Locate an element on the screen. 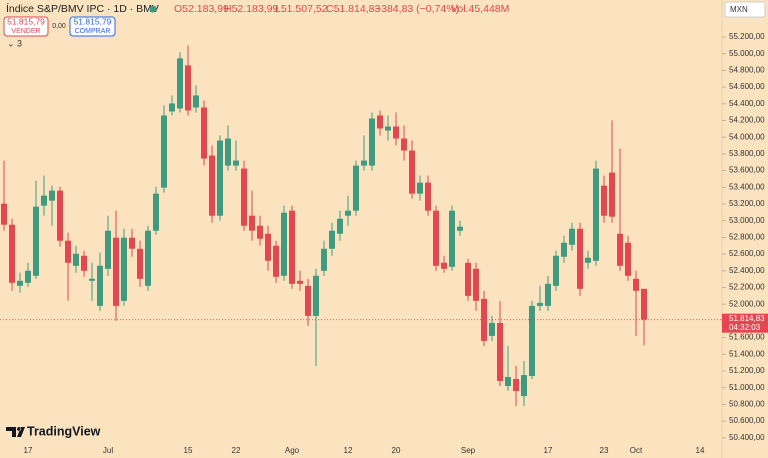 The image size is (768, 458). y-tick-label: 52.200,00 is located at coordinates (747, 287).